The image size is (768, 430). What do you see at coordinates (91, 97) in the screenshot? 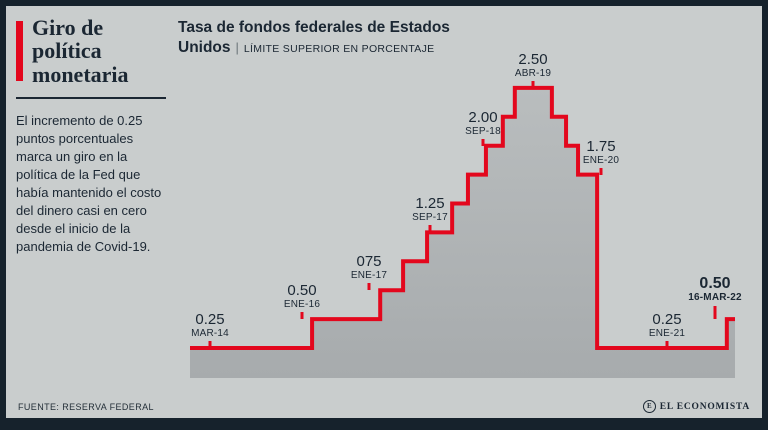
I see `title-divider` at bounding box center [91, 97].